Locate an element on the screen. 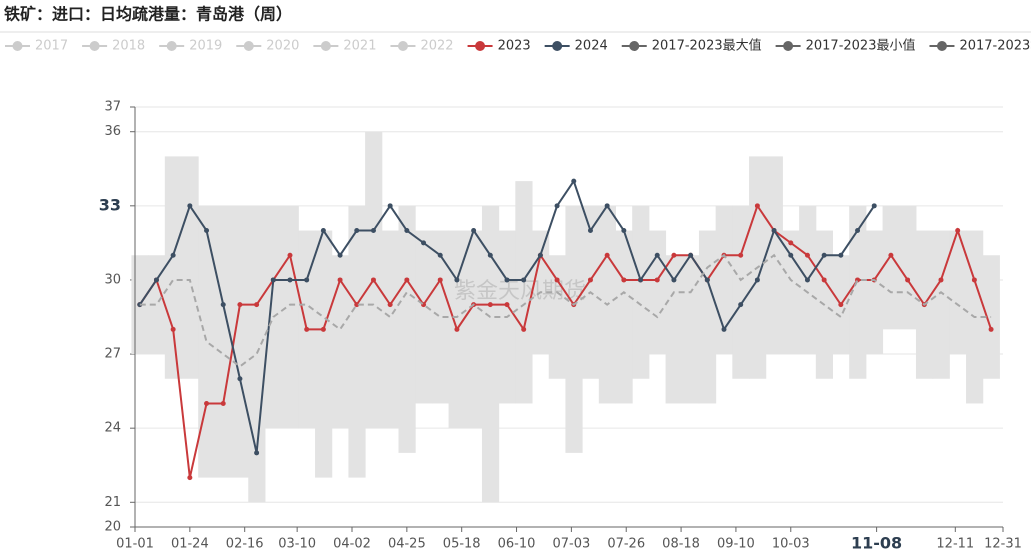 Image resolution: width=1031 pixels, height=554 pixels. y-tick-label: 36 is located at coordinates (112, 131).